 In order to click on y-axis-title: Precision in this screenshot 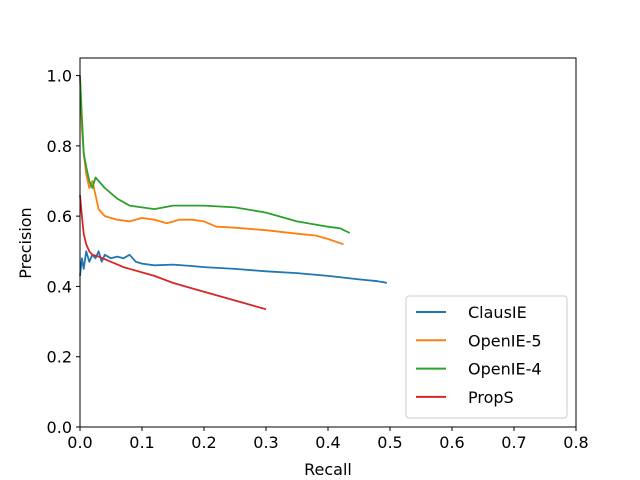, I will do `click(25, 242)`.